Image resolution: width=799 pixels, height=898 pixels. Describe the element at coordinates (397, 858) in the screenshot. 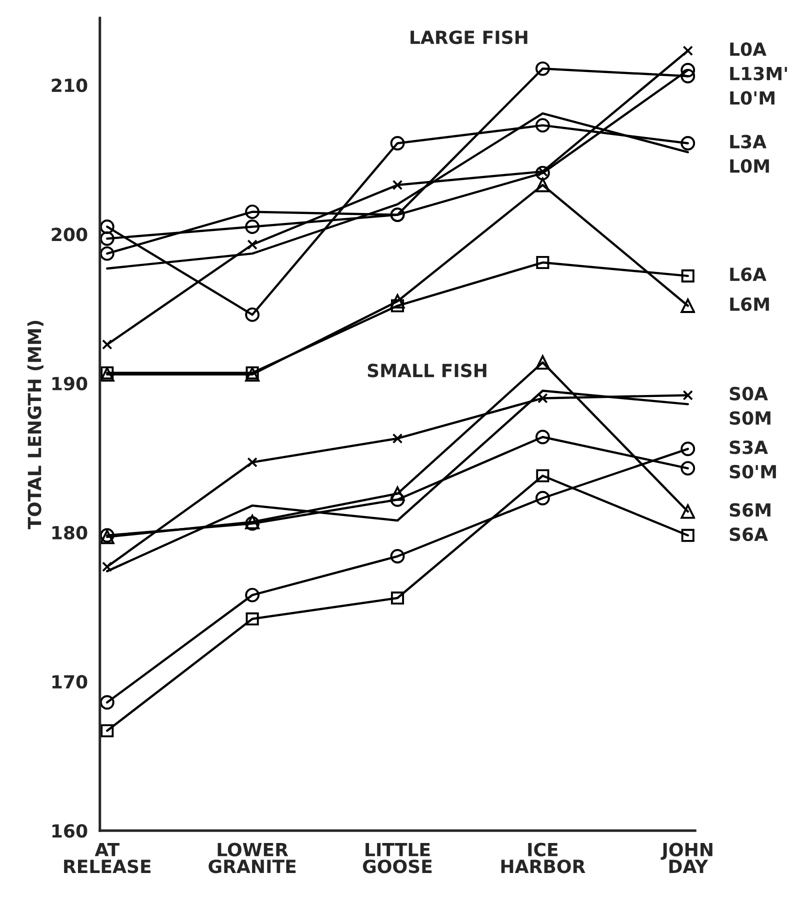

I see `x-tick-label: LITTLE GOOSE` at that location.